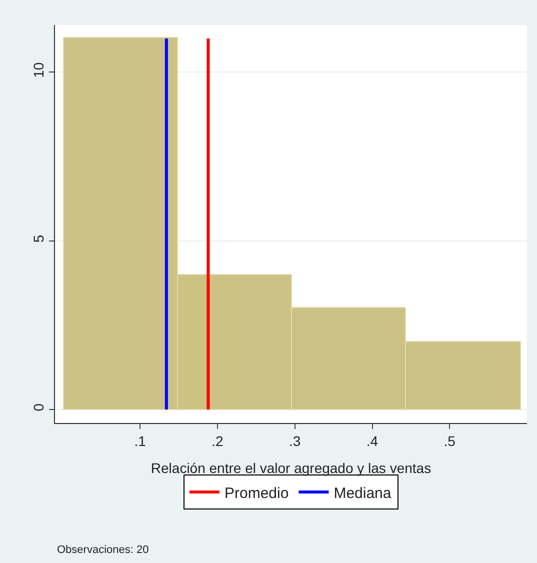 The height and width of the screenshot is (563, 537). What do you see at coordinates (363, 493) in the screenshot?
I see `legend-label: Mediana` at bounding box center [363, 493].